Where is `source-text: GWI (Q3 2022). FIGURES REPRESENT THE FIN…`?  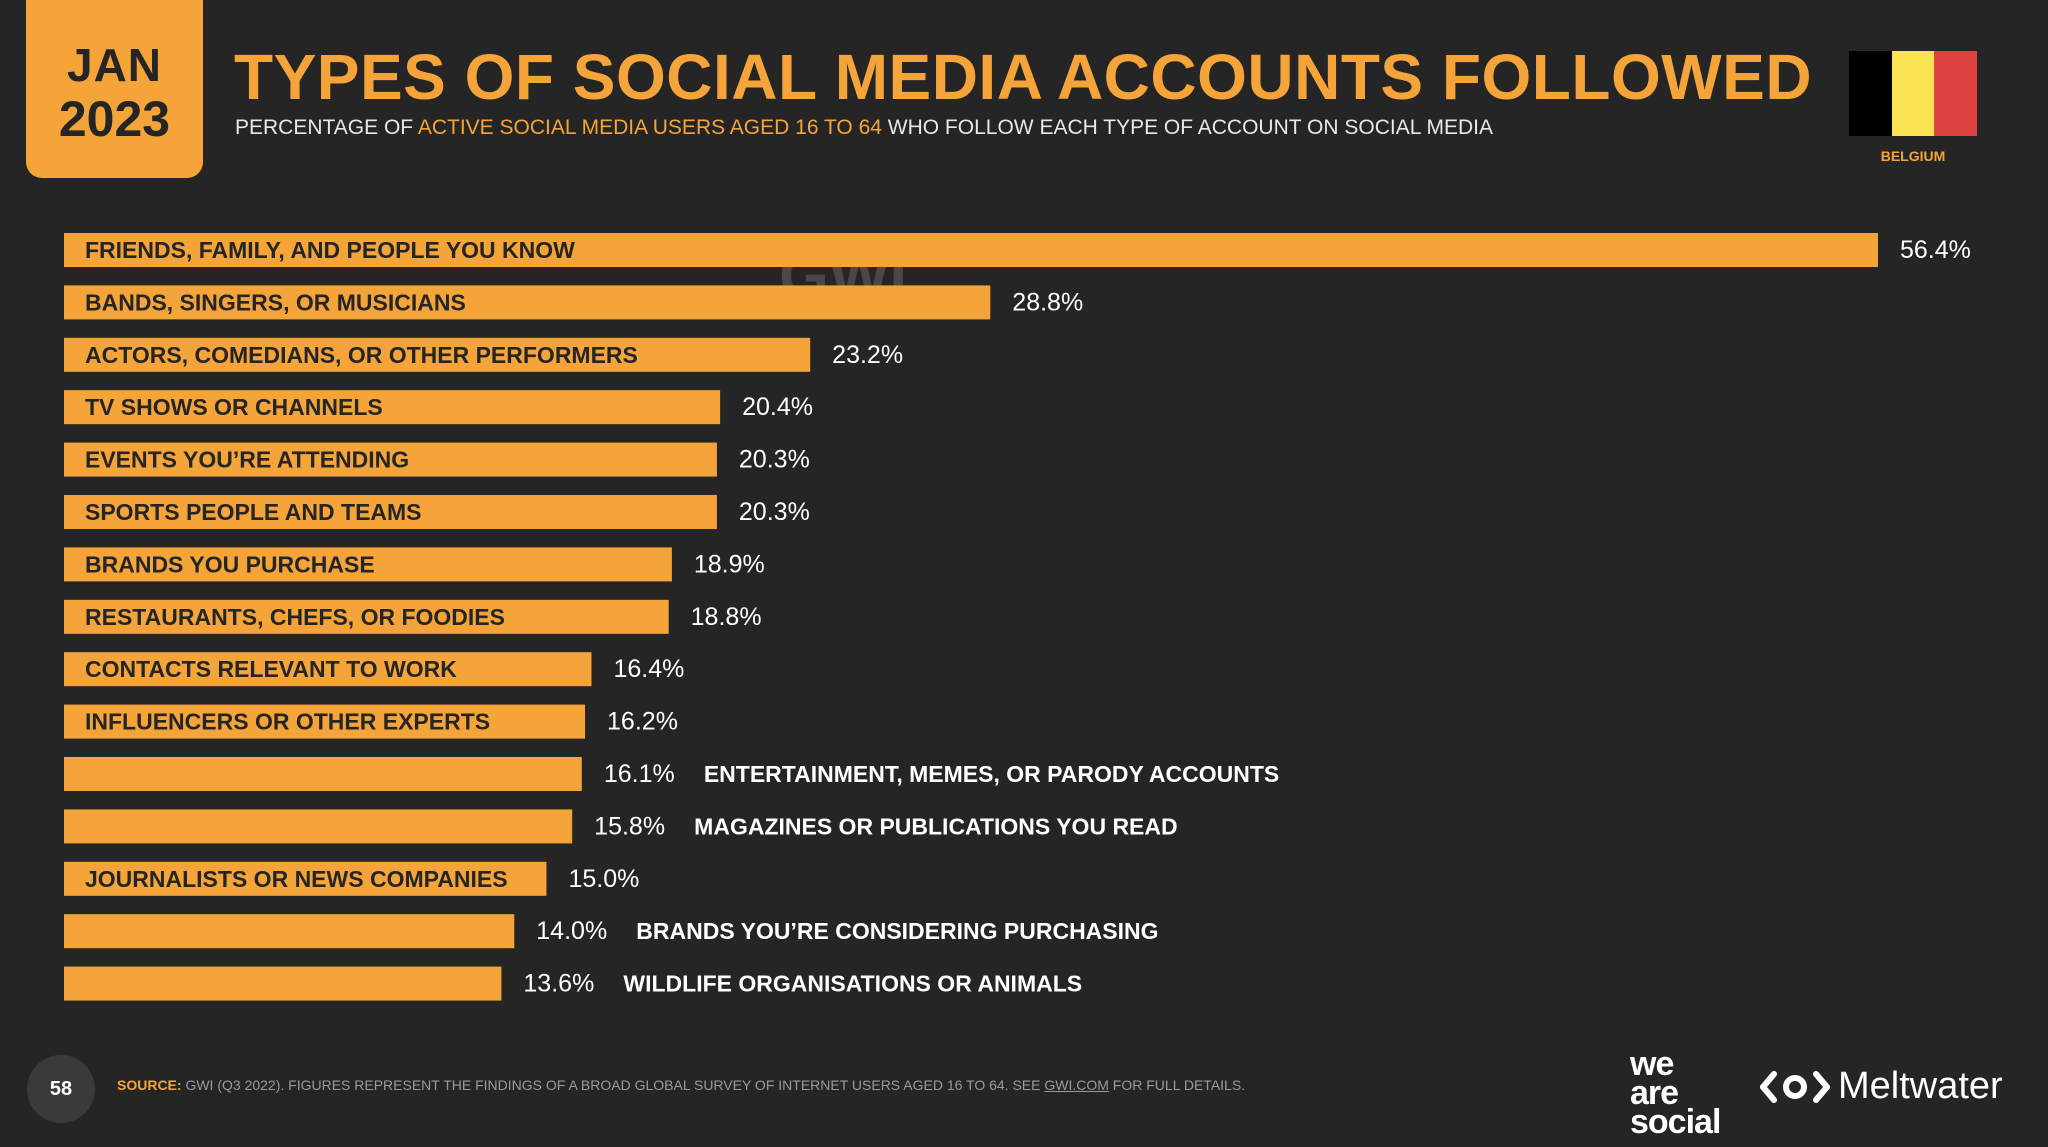 source-text: GWI (Q3 2022). FIGURES REPRESENT THE FIN… is located at coordinates (613, 1085).